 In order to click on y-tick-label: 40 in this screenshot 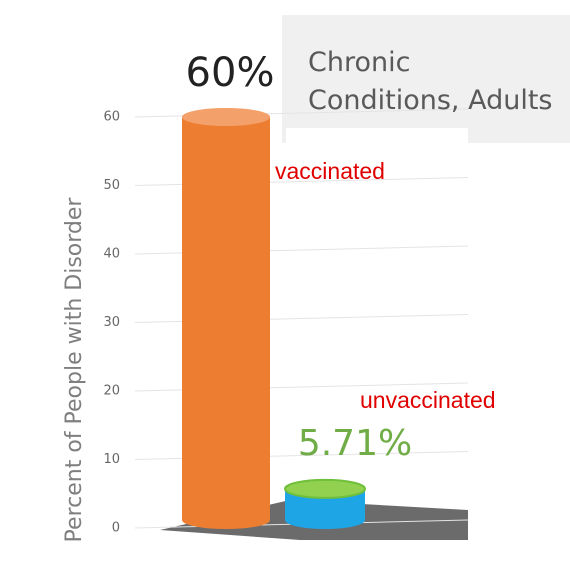, I will do `click(111, 254)`.